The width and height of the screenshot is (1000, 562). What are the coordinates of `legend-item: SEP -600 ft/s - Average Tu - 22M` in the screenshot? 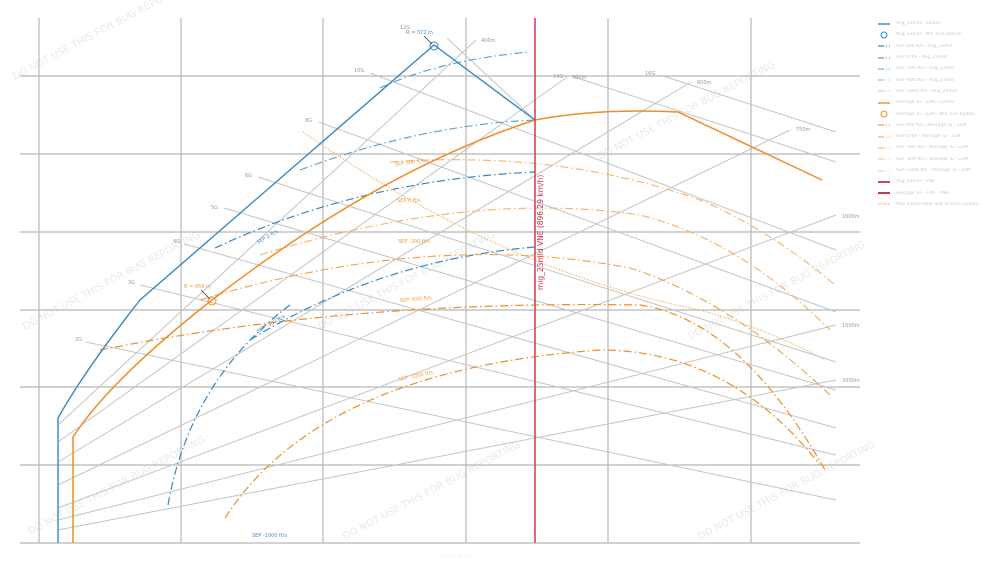 It's located at (939, 159).